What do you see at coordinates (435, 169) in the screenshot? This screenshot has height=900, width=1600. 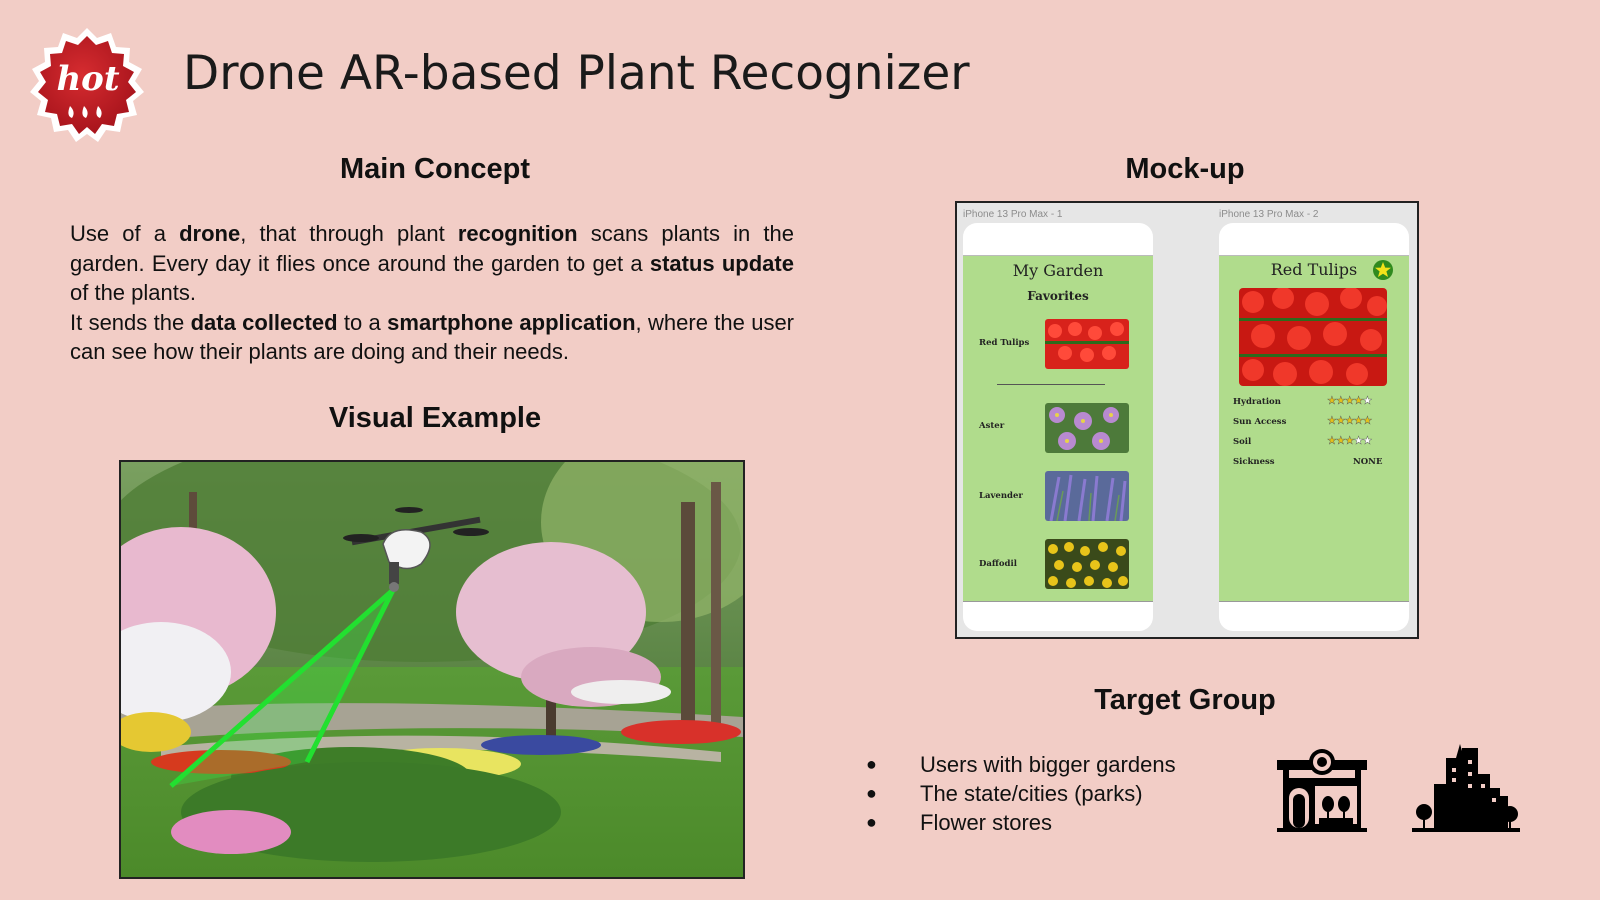 I see `main-concept-heading: Main Concept` at bounding box center [435, 169].